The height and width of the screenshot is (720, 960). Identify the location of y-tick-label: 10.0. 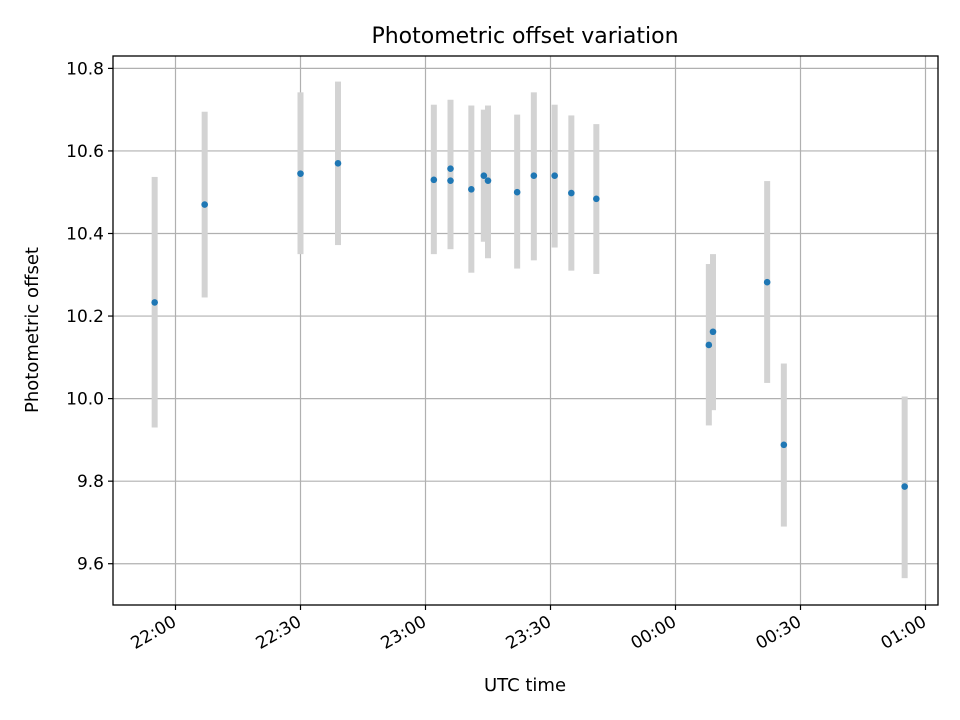
(85, 400).